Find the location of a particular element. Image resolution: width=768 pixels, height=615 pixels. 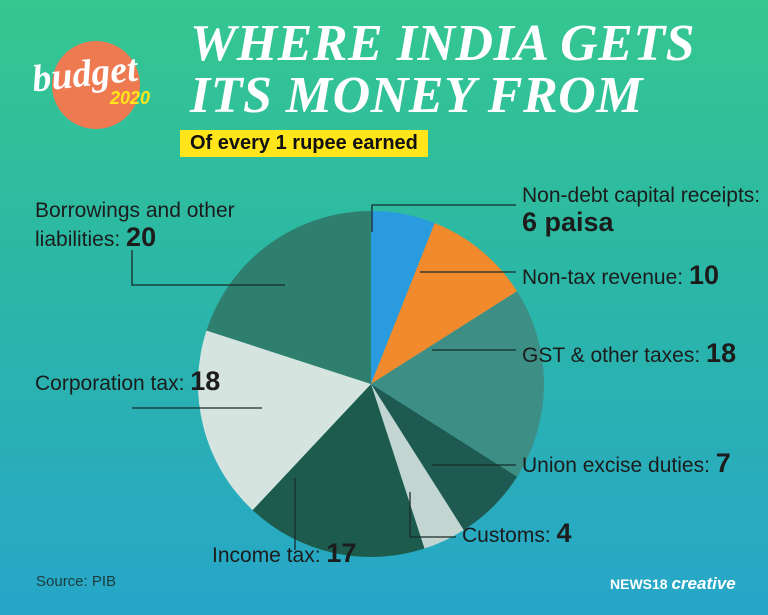

logo-badge is located at coordinates (96, 85).